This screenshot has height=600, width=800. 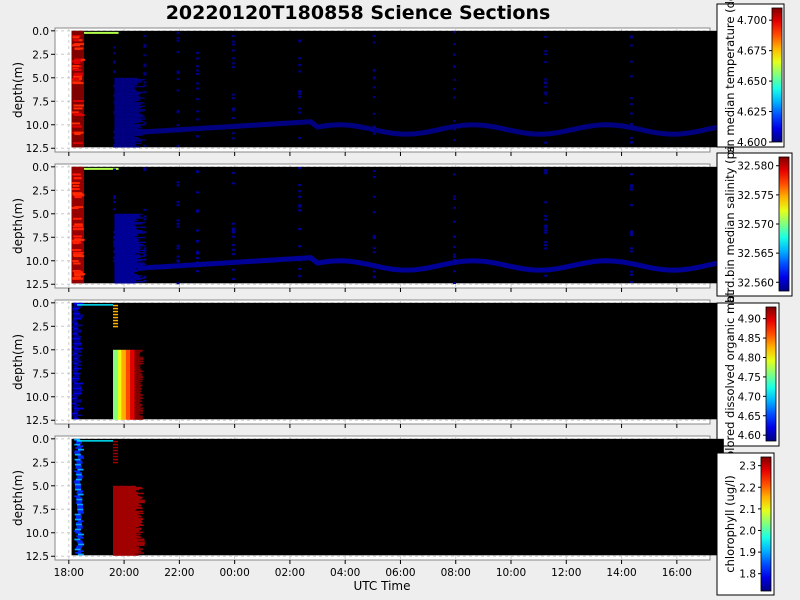 What do you see at coordinates (511, 573) in the screenshot?
I see `x-tick-label: 10:00` at bounding box center [511, 573].